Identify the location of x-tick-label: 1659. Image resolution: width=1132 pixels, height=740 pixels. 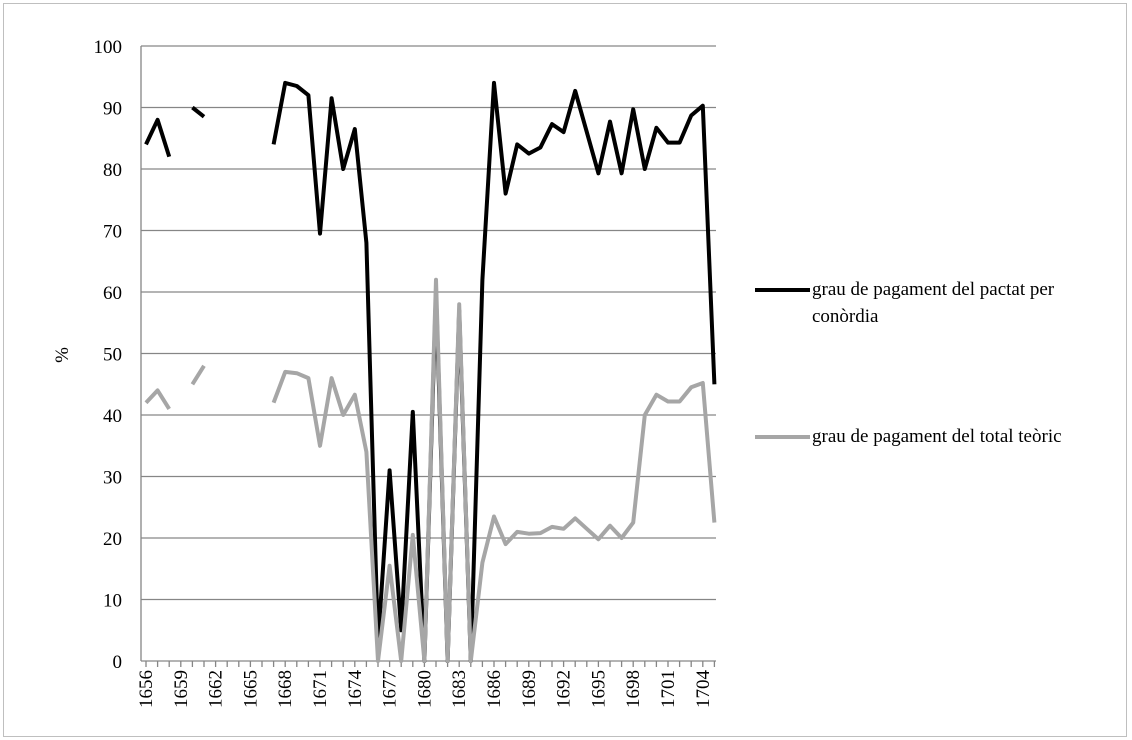
(181, 689).